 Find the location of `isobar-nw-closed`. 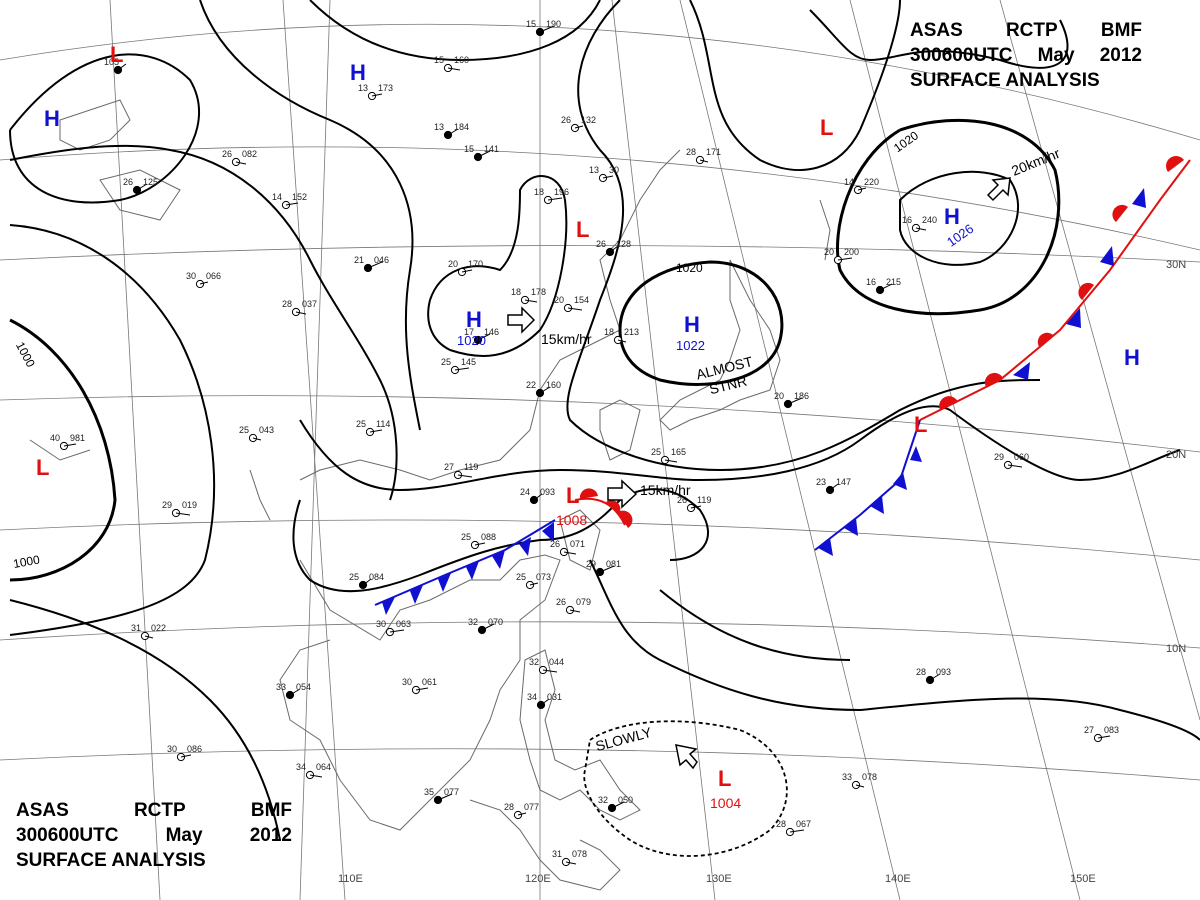

isobar-nw-closed is located at coordinates (105, 128).